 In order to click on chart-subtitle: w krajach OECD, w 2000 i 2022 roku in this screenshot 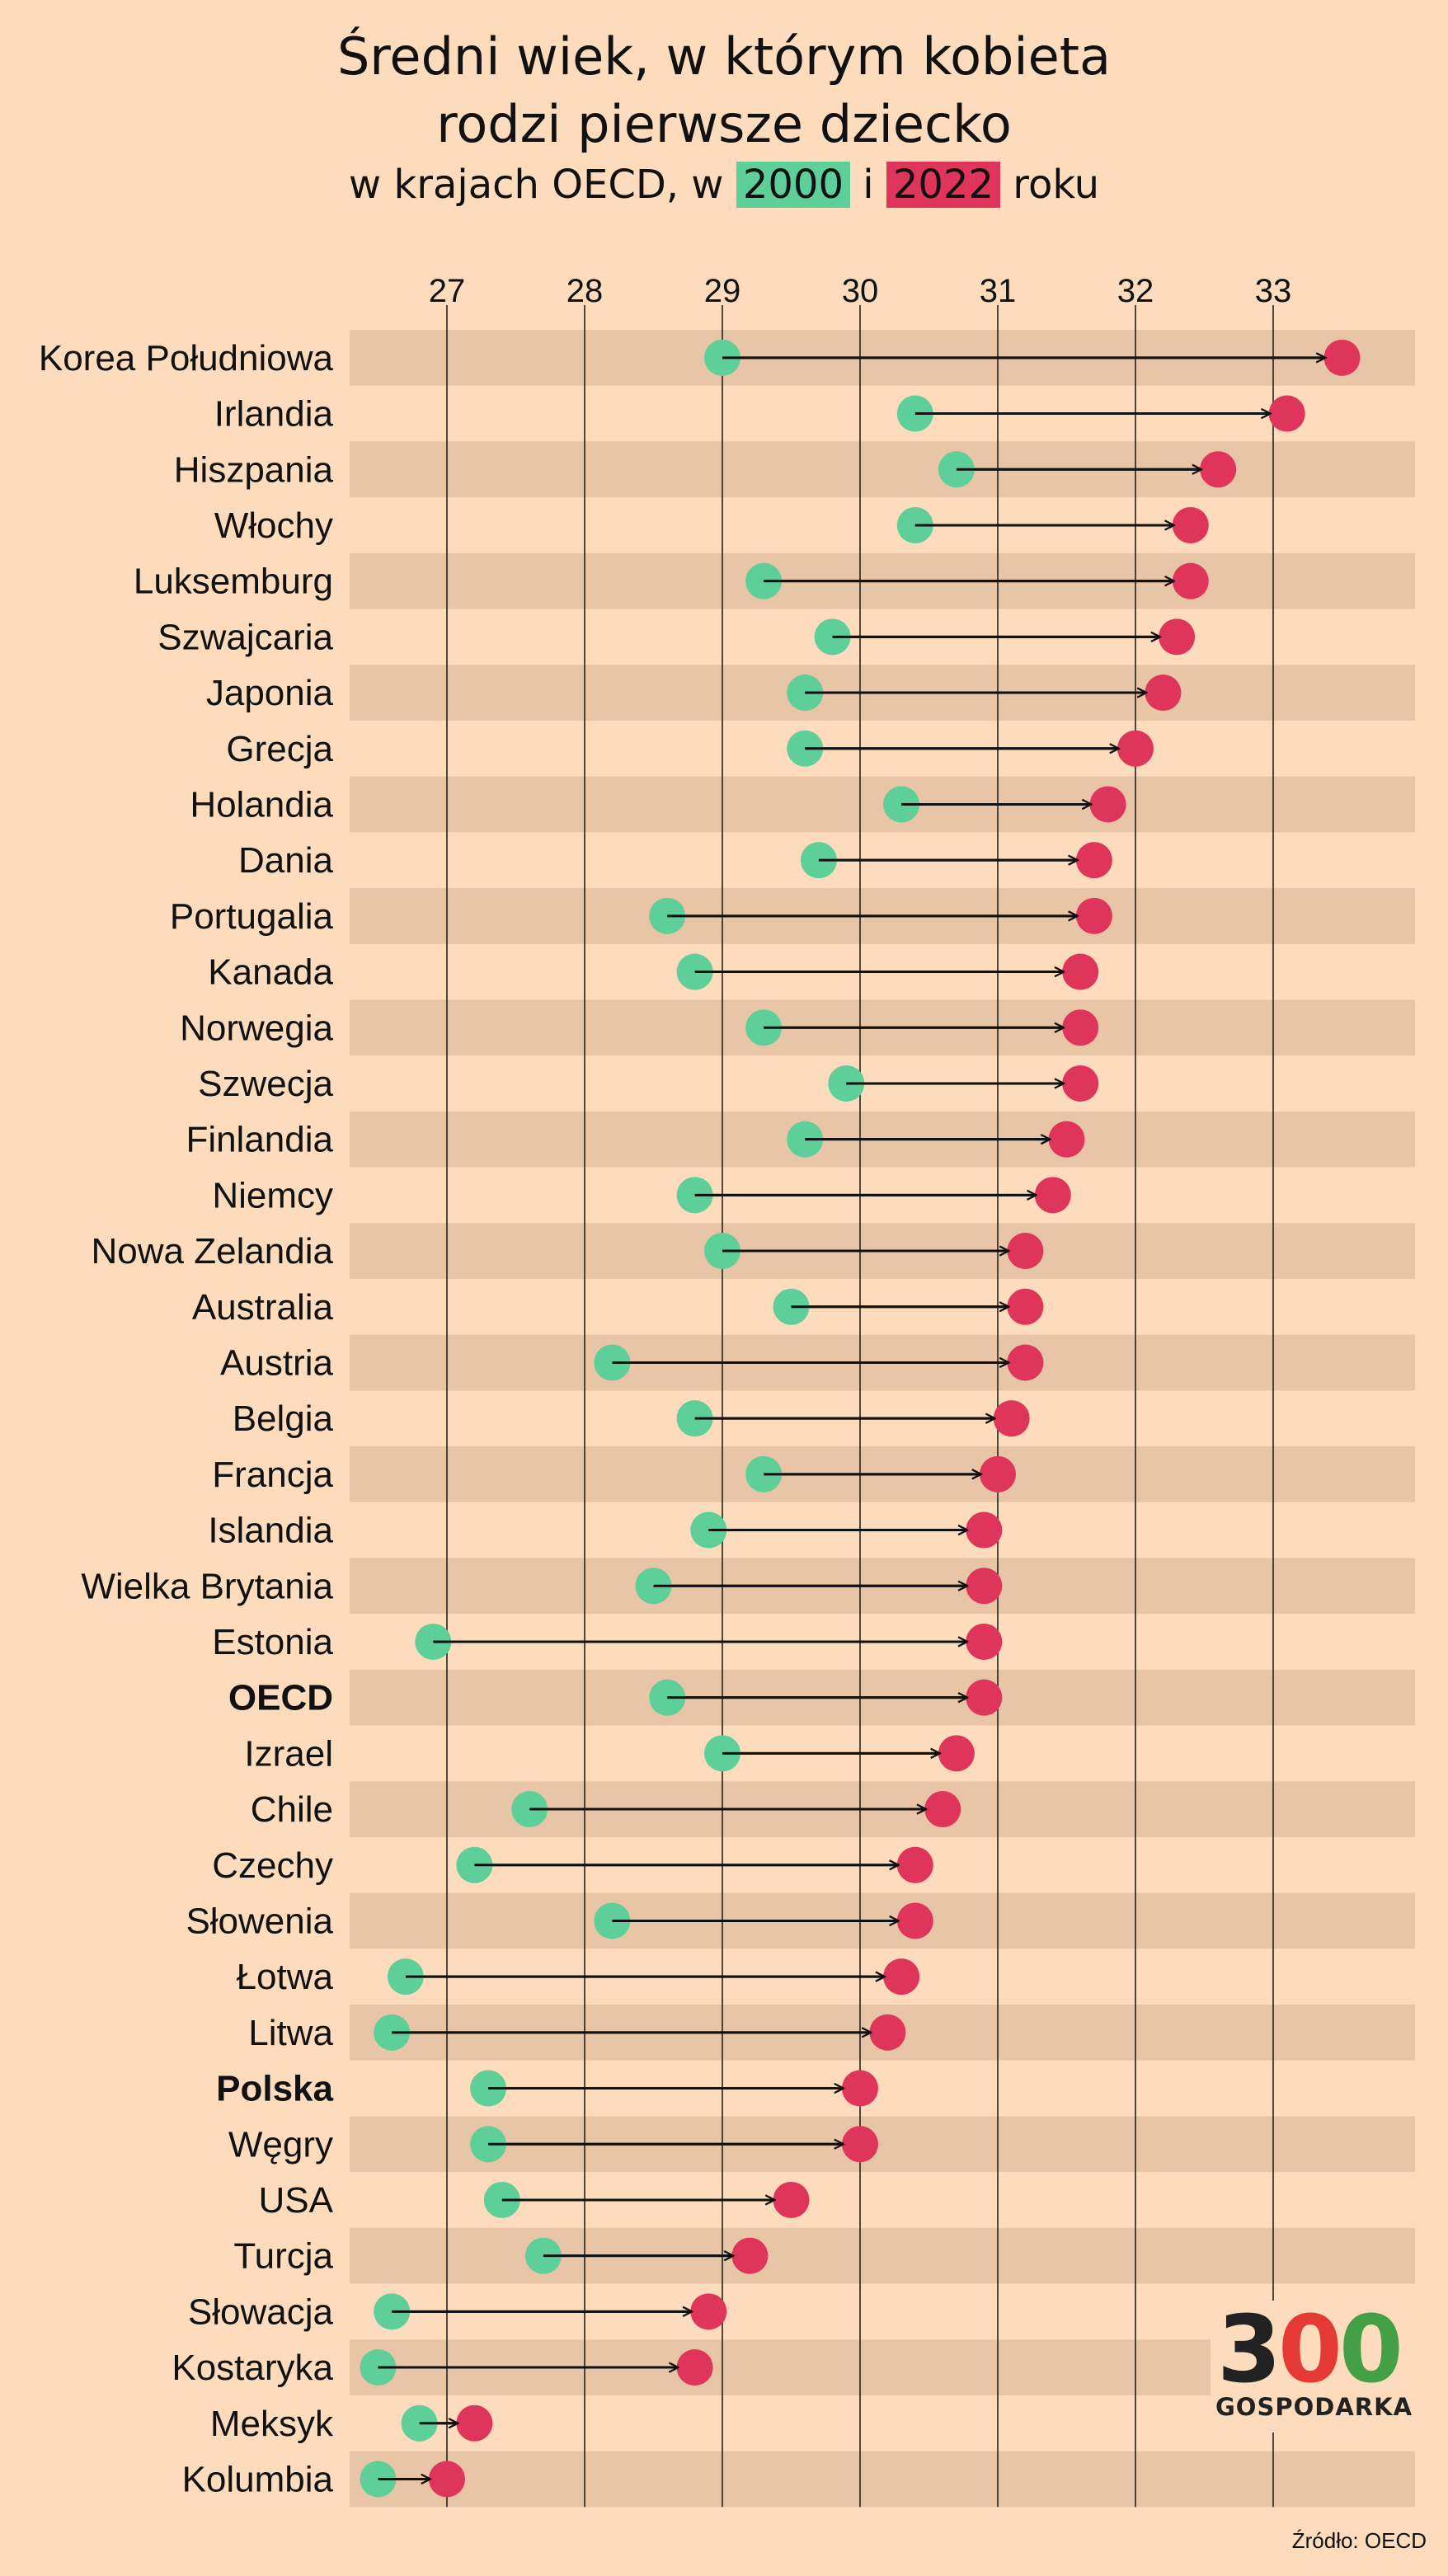, I will do `click(724, 184)`.